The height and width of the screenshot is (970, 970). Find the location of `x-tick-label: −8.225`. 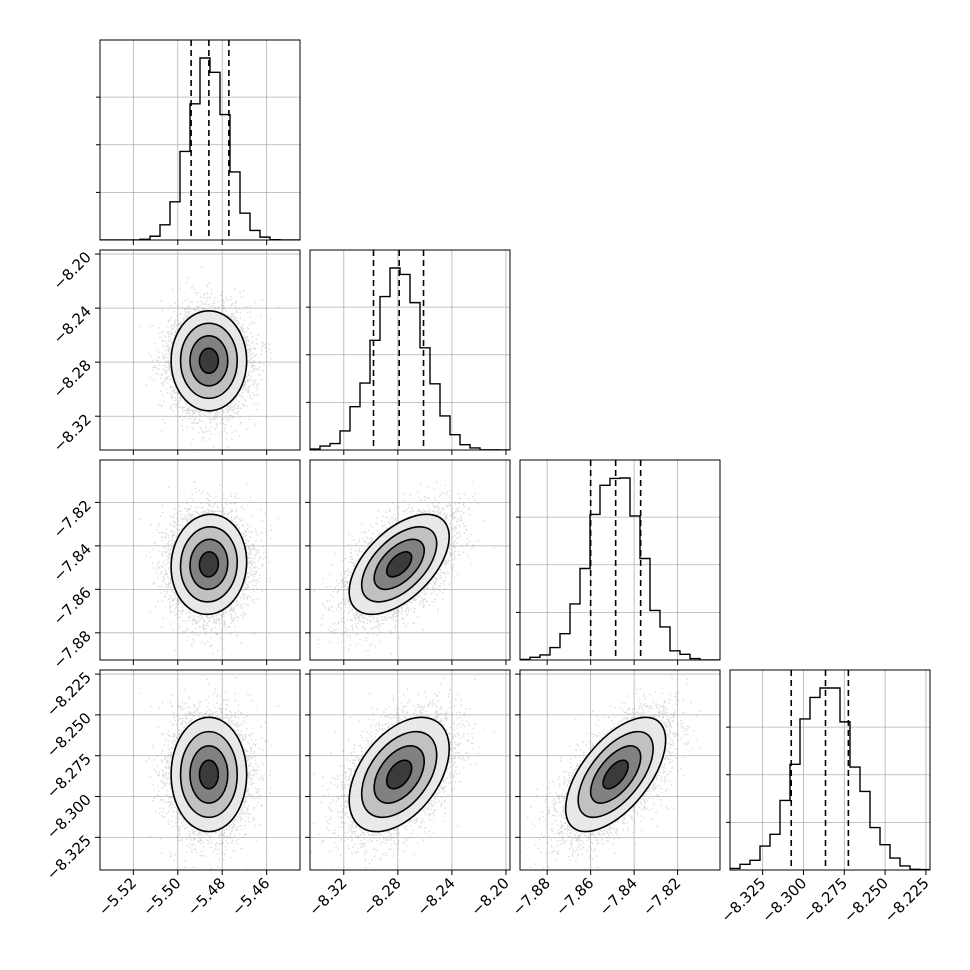

x-tick-label: −8.225 is located at coordinates (907, 900).